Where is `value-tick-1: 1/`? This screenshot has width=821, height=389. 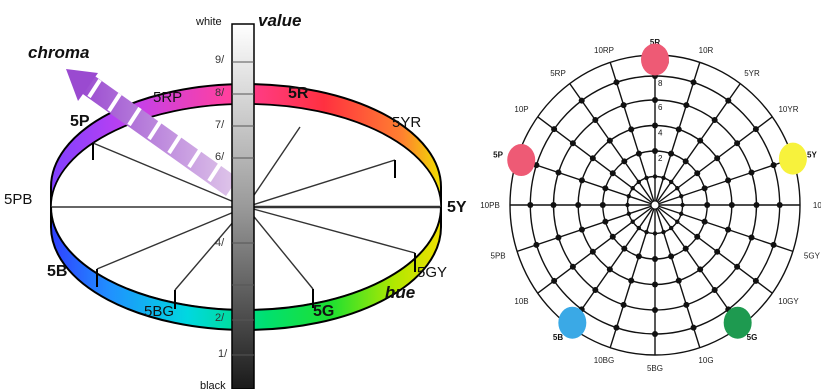
value-tick-1: 1/ is located at coordinates (223, 354).